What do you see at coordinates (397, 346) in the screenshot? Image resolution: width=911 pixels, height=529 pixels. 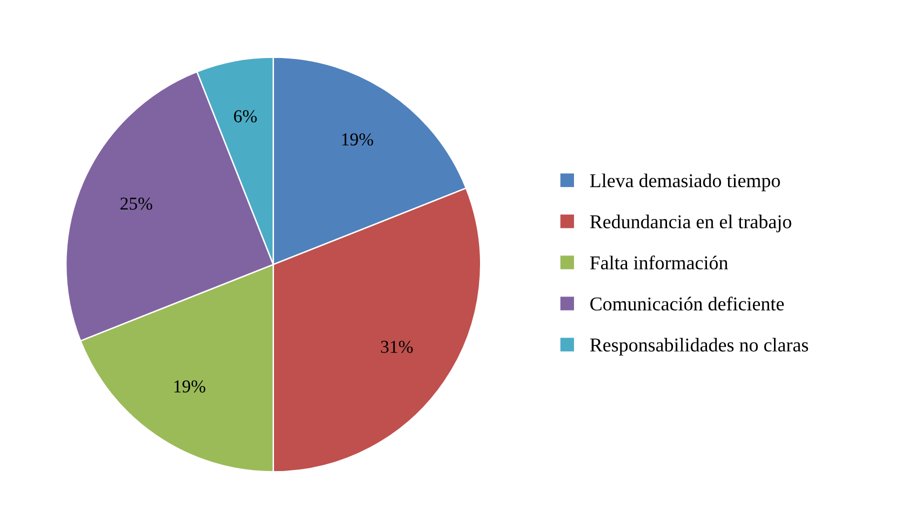 I see `data-label: 31%` at bounding box center [397, 346].